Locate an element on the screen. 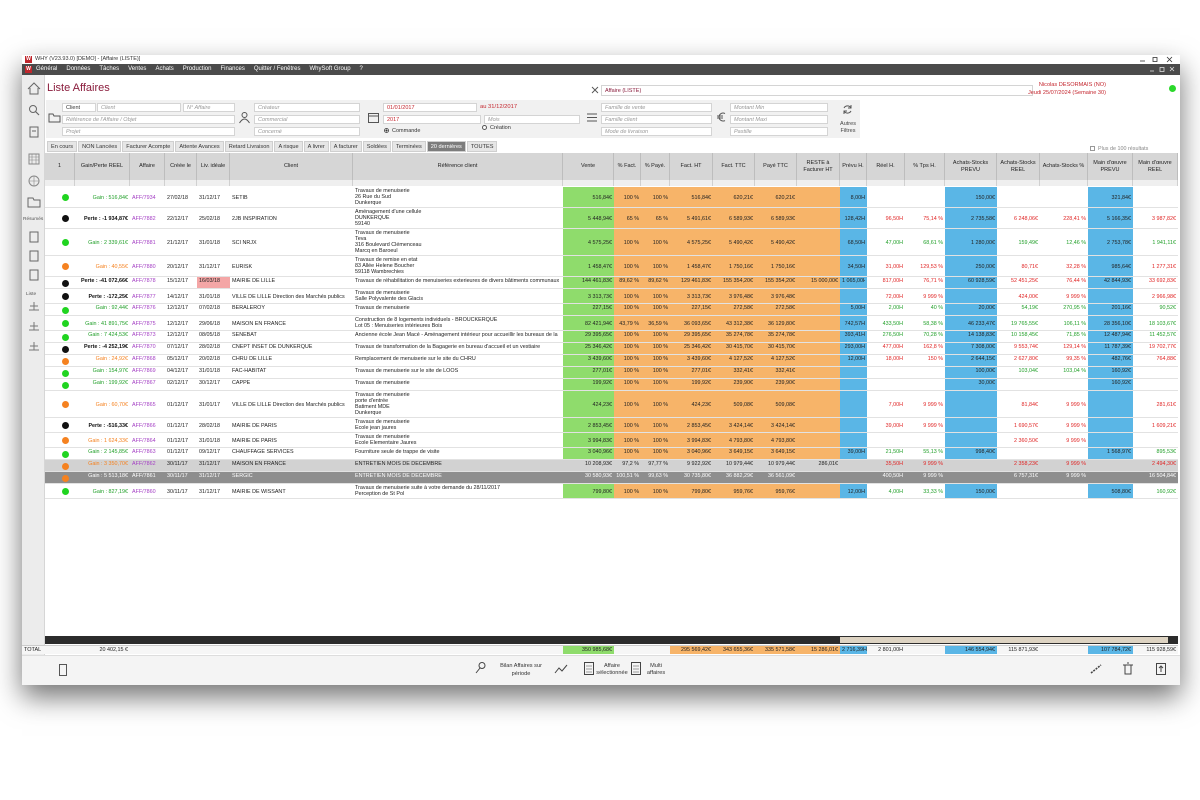 The image size is (1200, 800). created: 01/12/17 is located at coordinates (177, 440).